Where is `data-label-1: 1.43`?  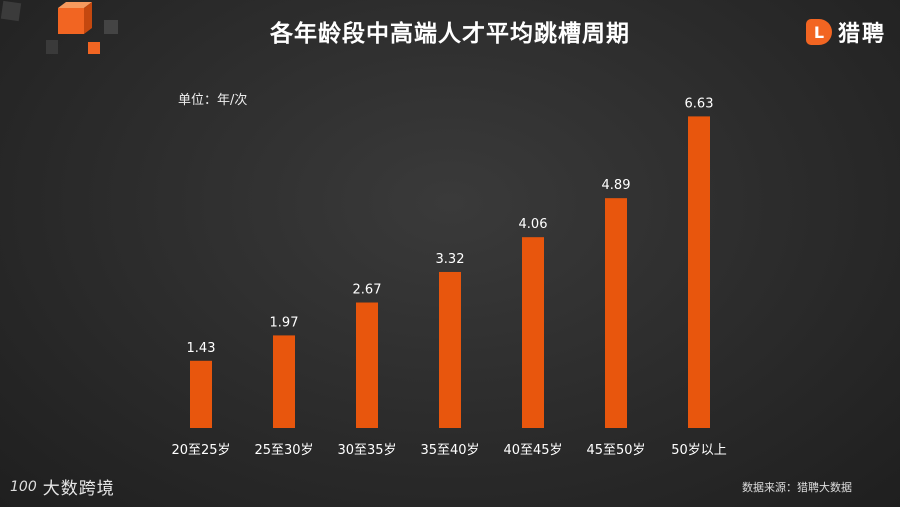 data-label-1: 1.43 is located at coordinates (201, 348).